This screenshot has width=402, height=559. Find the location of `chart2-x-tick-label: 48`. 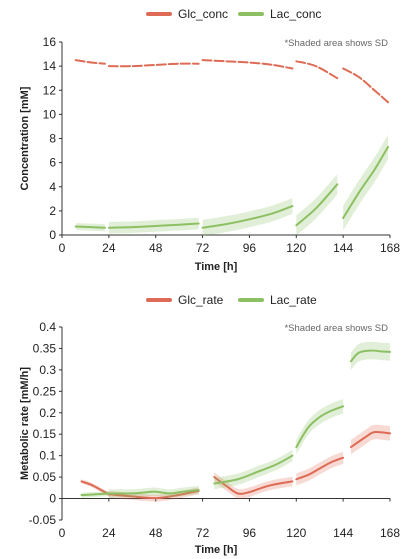

chart2-x-tick-label: 48 is located at coordinates (156, 533).